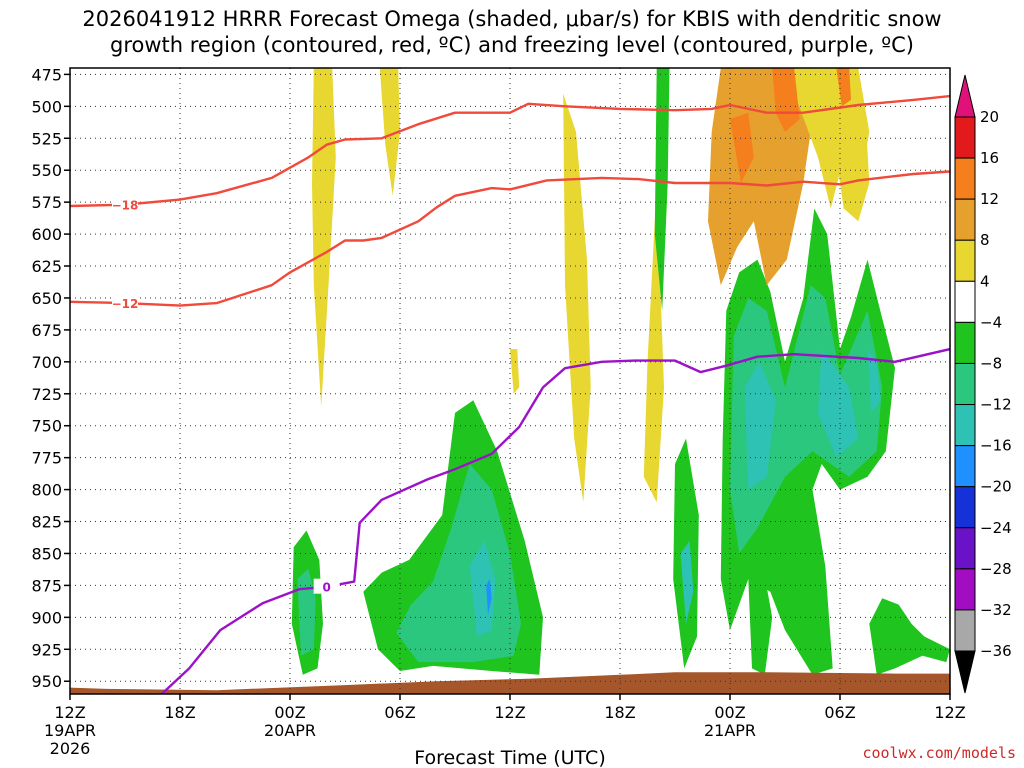 This screenshot has height=768, width=1024. I want to click on contour-label-1: −18, so click(125, 206).